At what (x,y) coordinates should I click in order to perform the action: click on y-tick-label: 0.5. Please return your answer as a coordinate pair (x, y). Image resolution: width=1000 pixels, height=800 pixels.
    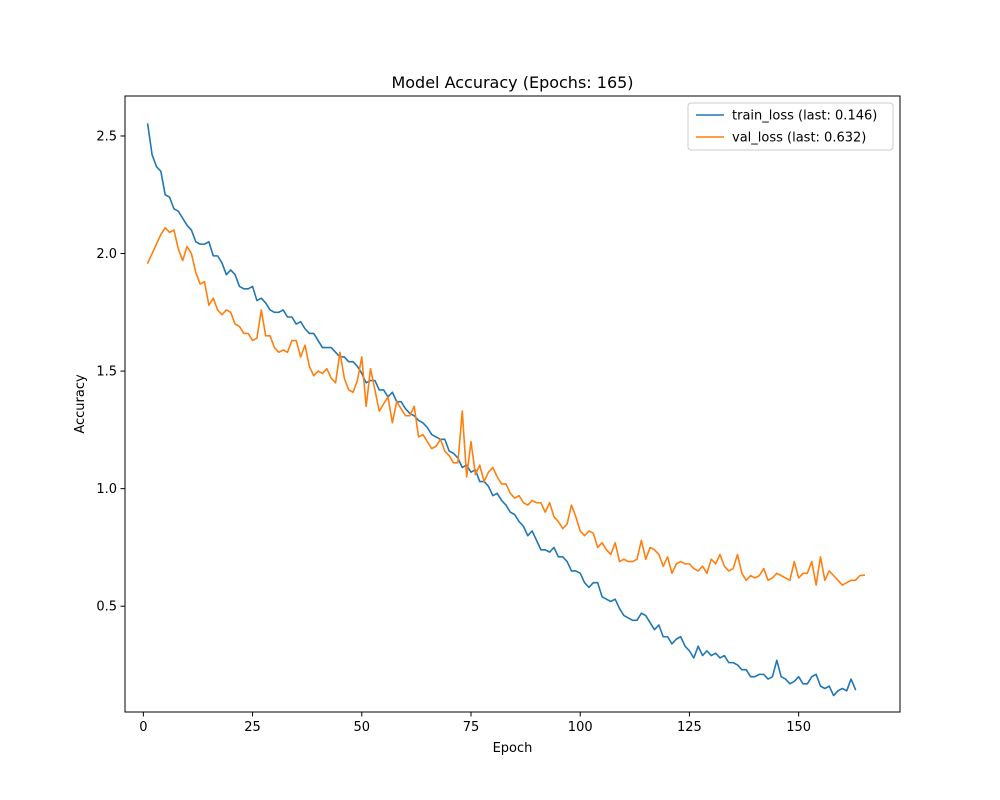
    Looking at the image, I should click on (106, 607).